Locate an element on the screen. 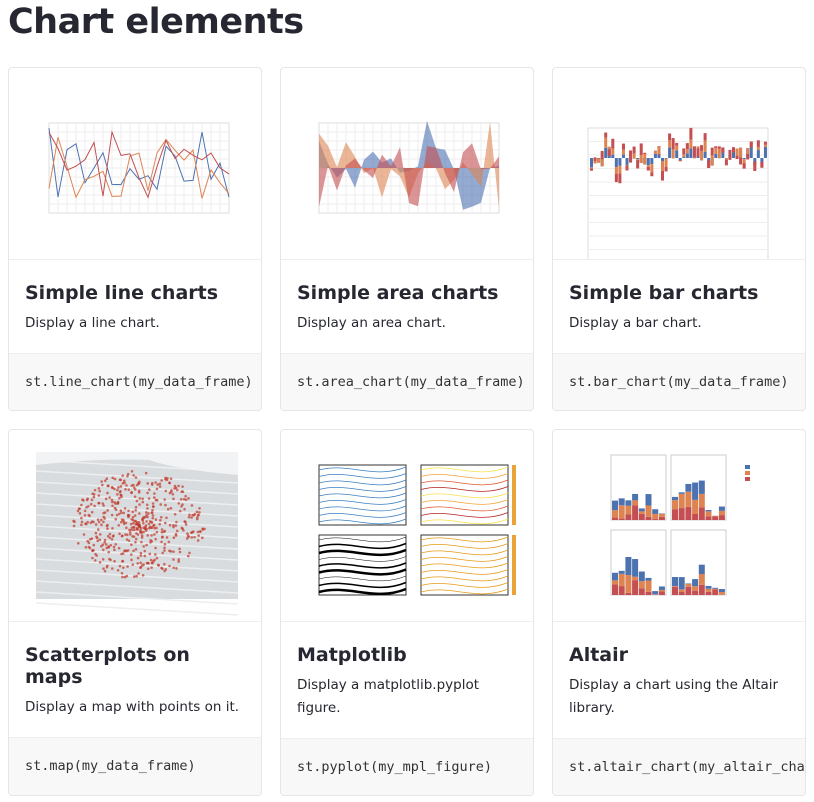 The image size is (814, 802). card-title: Scatterplots on maps is located at coordinates (107, 666).